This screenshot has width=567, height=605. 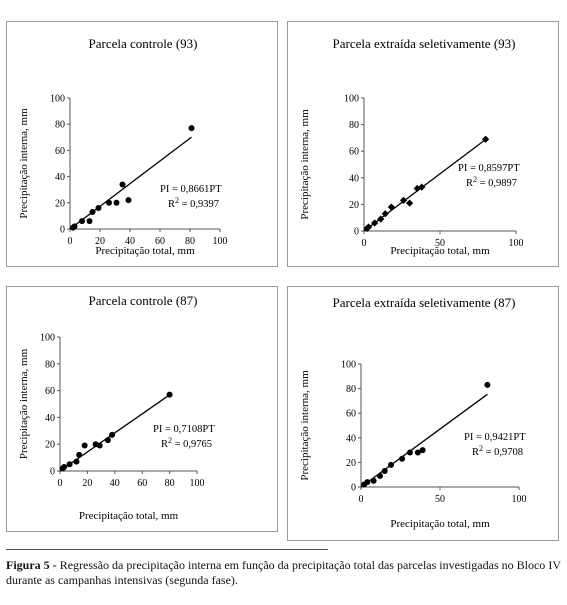 I want to click on regression-equation: PI = 0,7108PT, so click(x=184, y=429).